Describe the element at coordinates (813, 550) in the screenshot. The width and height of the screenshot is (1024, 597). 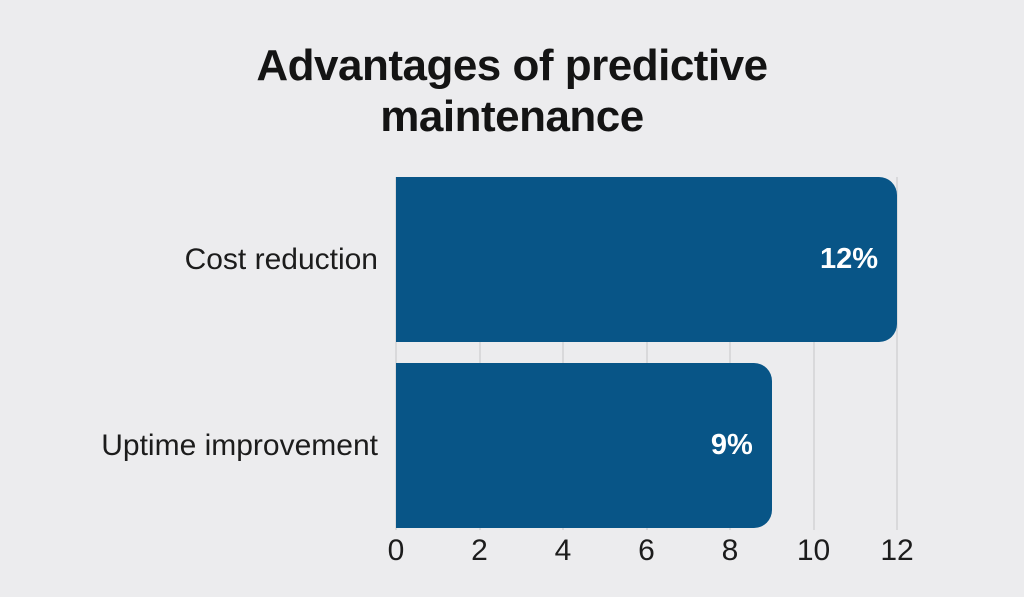
I see `x-tick-label: 10` at that location.